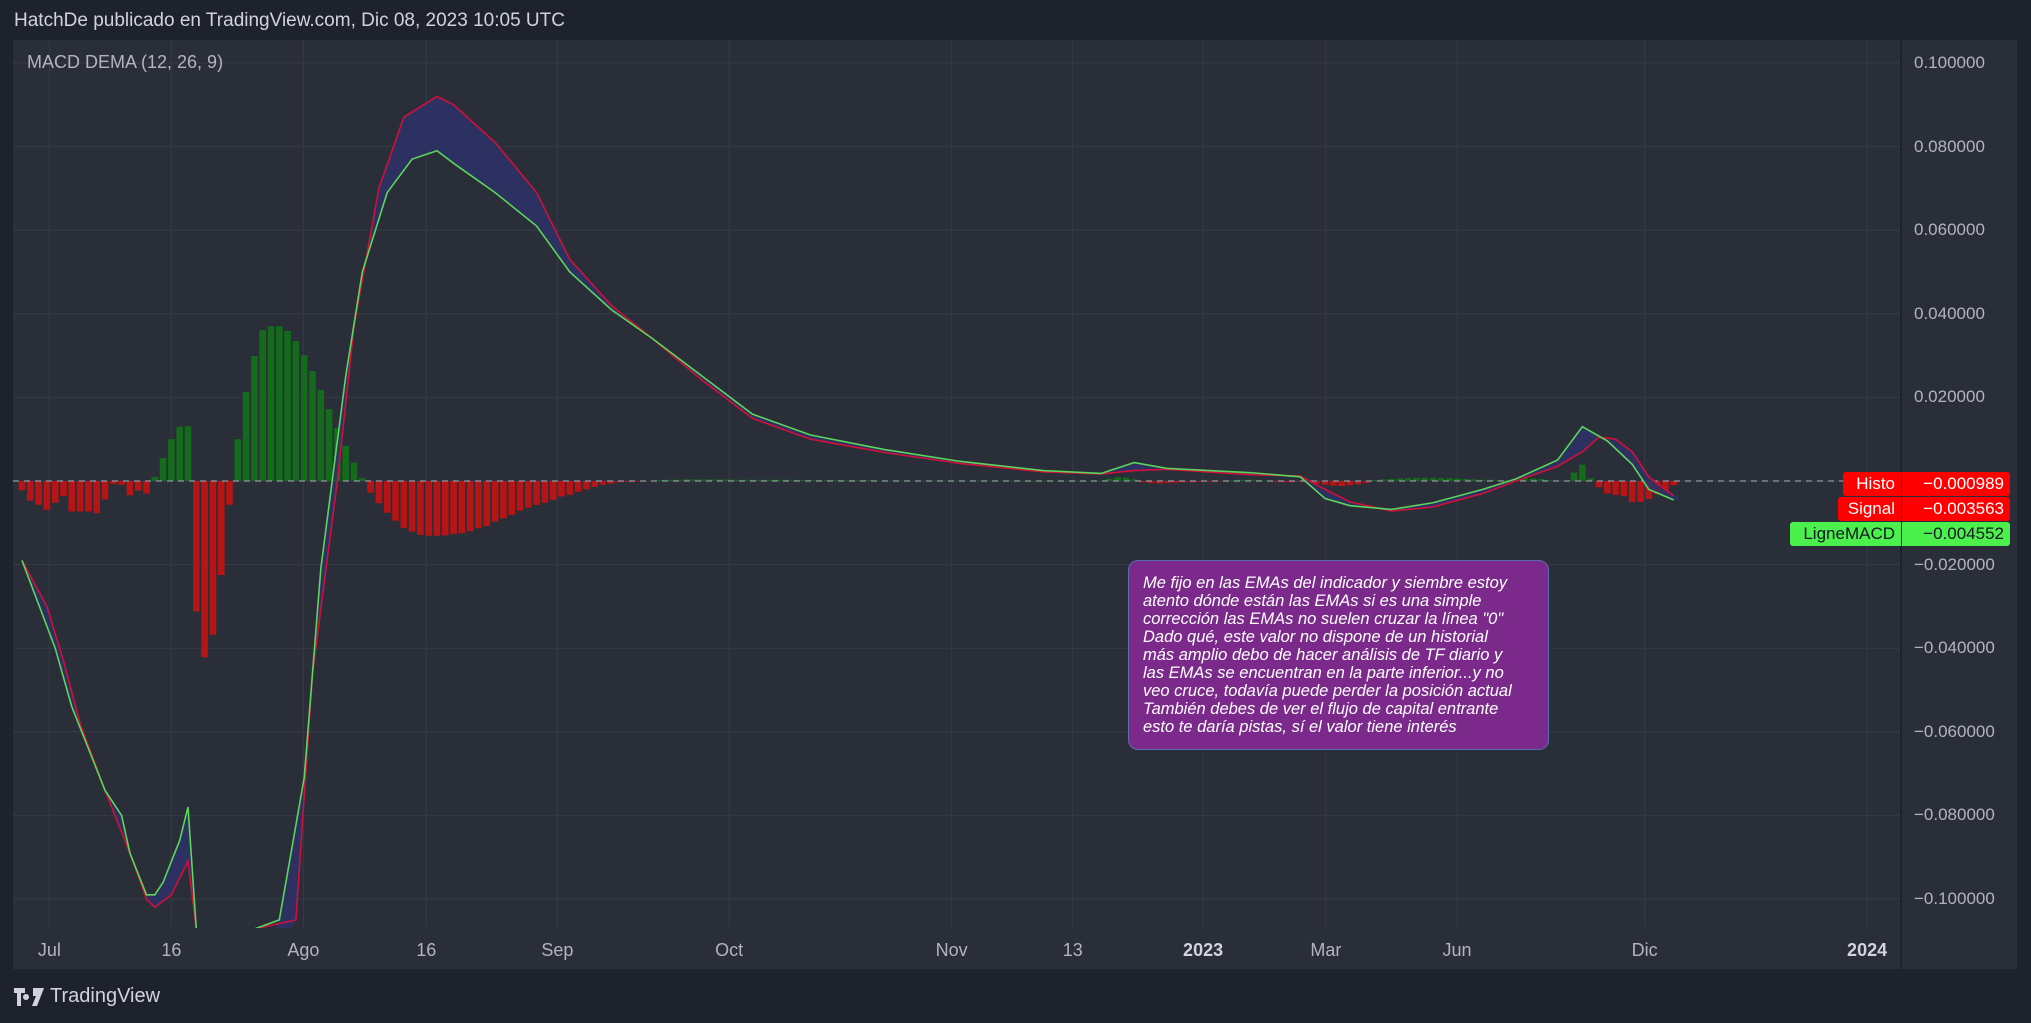 Image resolution: width=2031 pixels, height=1023 pixels. What do you see at coordinates (1203, 950) in the screenshot?
I see `time-axis-label: 2023` at bounding box center [1203, 950].